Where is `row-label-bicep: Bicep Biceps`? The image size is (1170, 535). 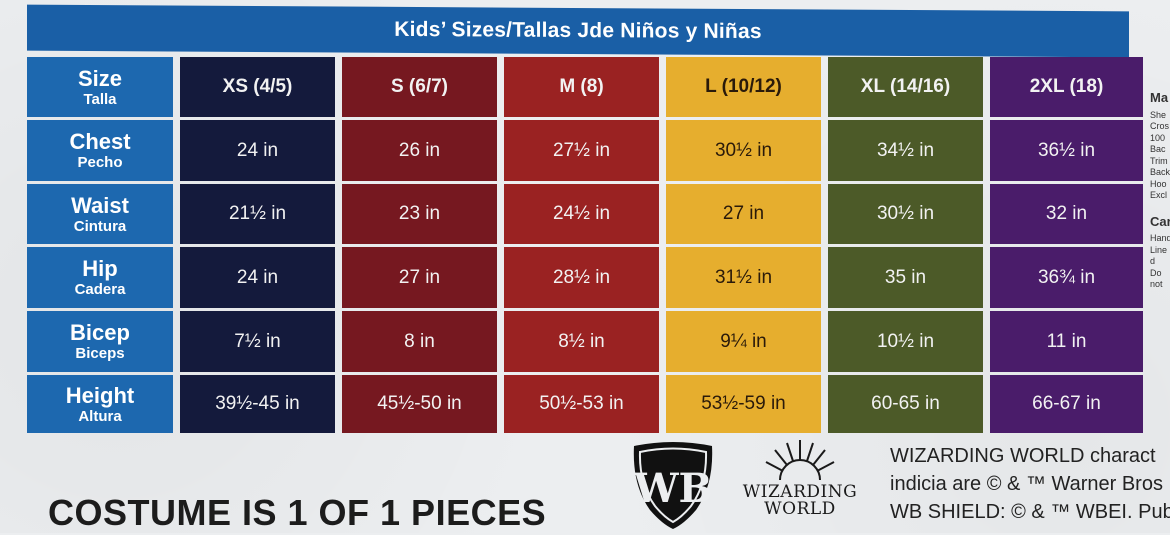
row-label-bicep: Bicep Biceps is located at coordinates (100, 341).